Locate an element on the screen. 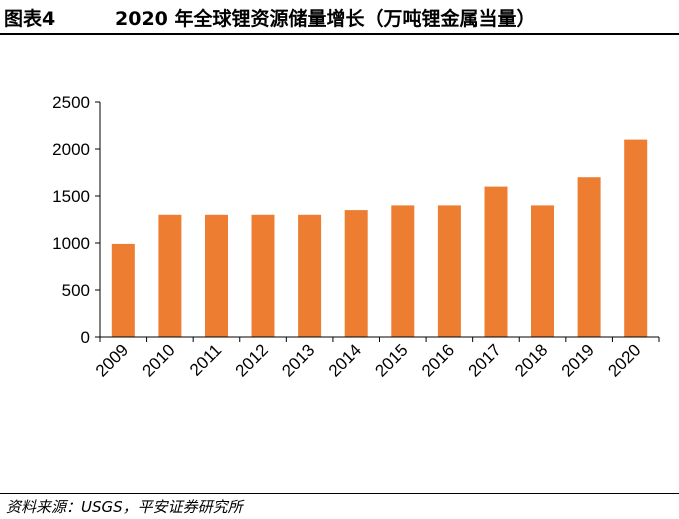  x-tick-label: 2014 is located at coordinates (345, 360).